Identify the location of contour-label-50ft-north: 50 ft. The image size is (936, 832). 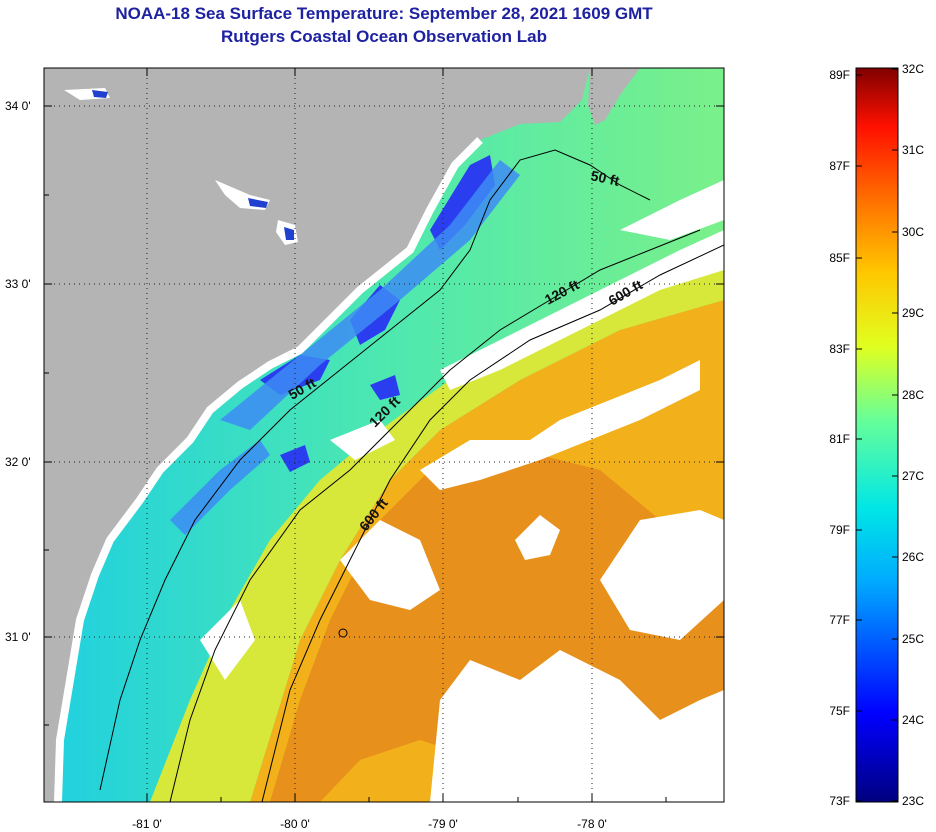
(605, 178).